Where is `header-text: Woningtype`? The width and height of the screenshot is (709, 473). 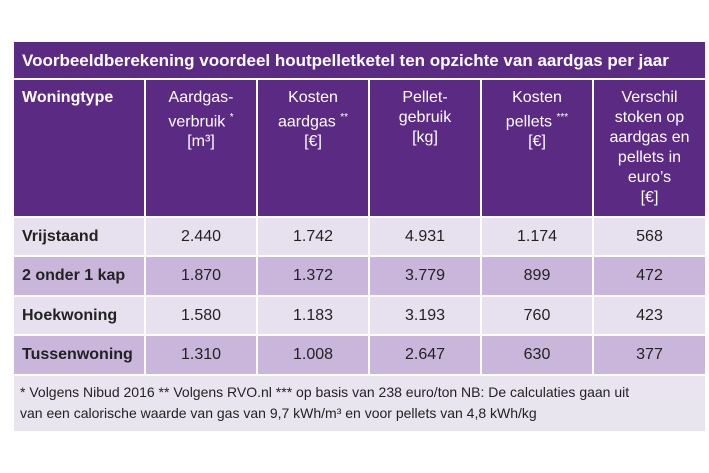
header-text: Woningtype is located at coordinates (68, 97).